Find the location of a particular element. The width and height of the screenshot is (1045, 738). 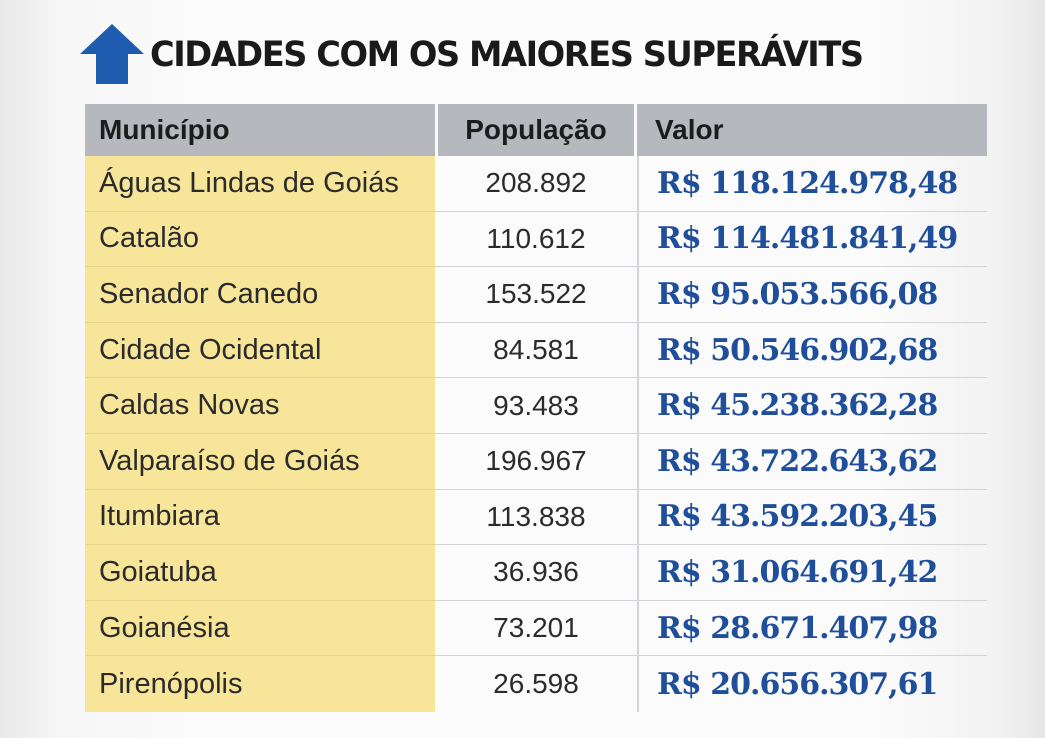

populacao-cell: 153.522 is located at coordinates (536, 295).